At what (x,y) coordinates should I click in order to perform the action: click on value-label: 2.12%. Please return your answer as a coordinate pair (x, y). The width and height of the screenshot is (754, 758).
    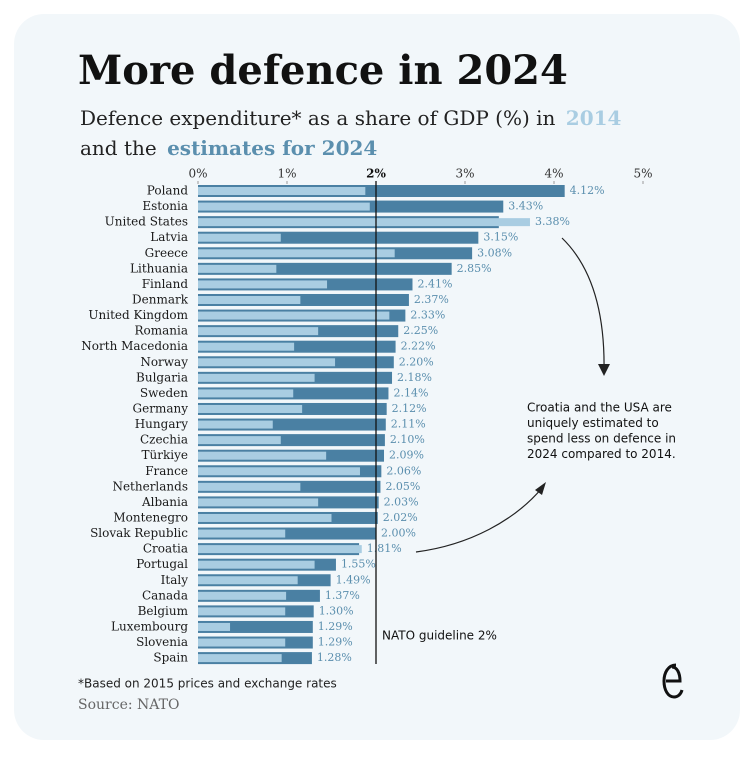
    Looking at the image, I should click on (409, 408).